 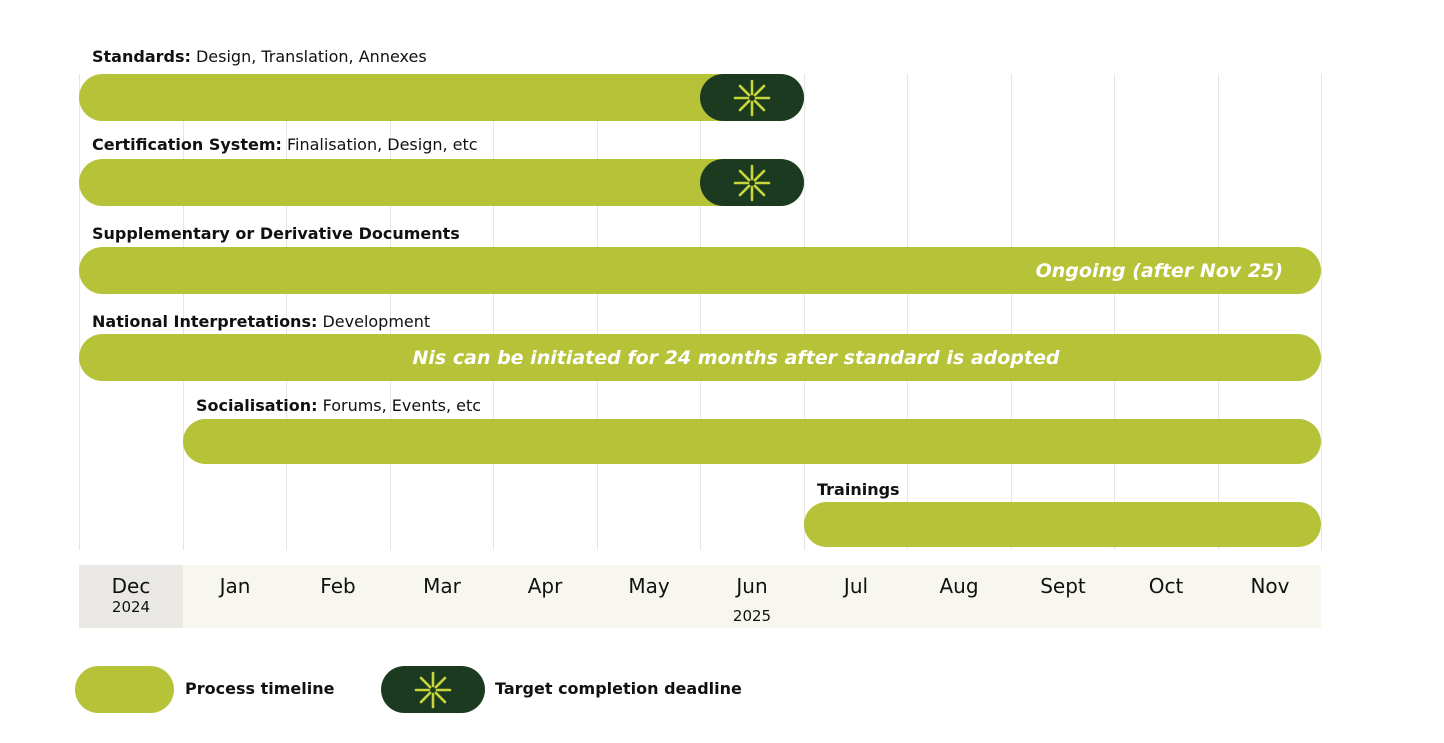 What do you see at coordinates (141, 56) in the screenshot?
I see `task-label-bold: Standards:` at bounding box center [141, 56].